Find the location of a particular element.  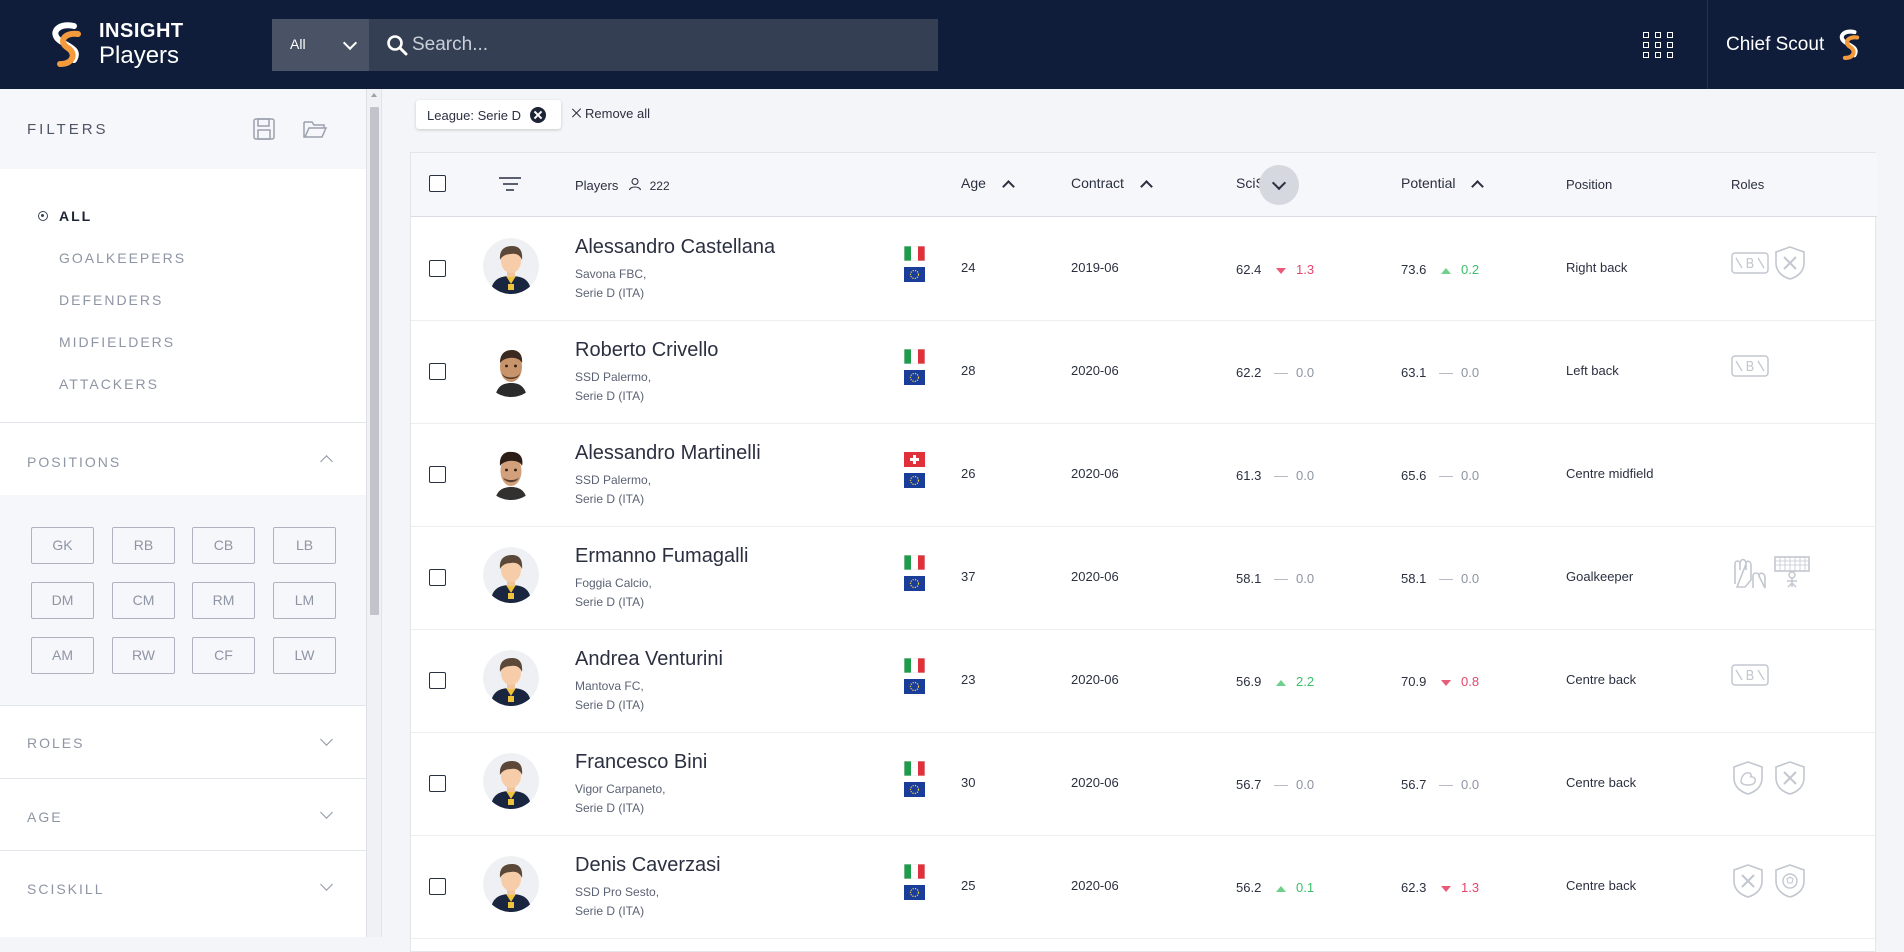

player-potential: 73.6 0.2 is located at coordinates (1440, 269).